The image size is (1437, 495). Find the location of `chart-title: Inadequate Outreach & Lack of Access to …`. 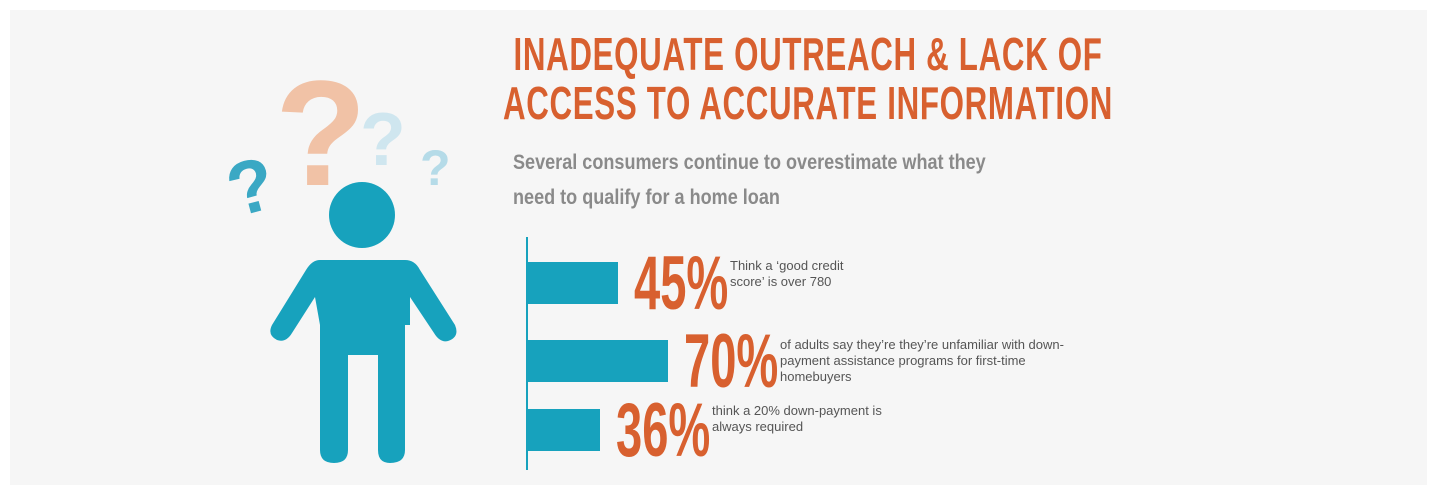

chart-title: Inadequate Outreach & Lack of Access to … is located at coordinates (808, 78).